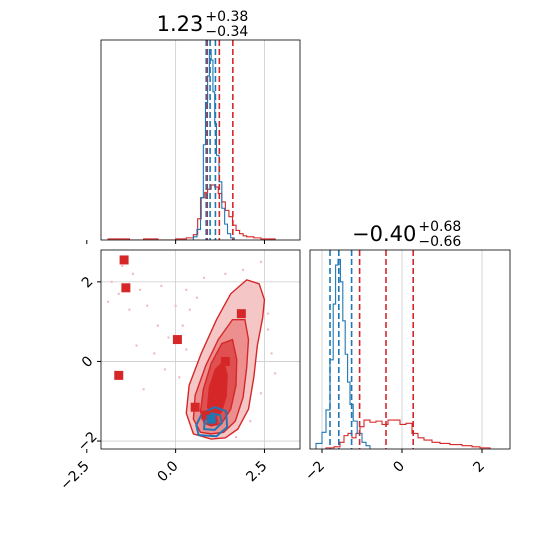 The image size is (550, 554). I want to click on title-param2-value: −0.40, so click(384, 234).